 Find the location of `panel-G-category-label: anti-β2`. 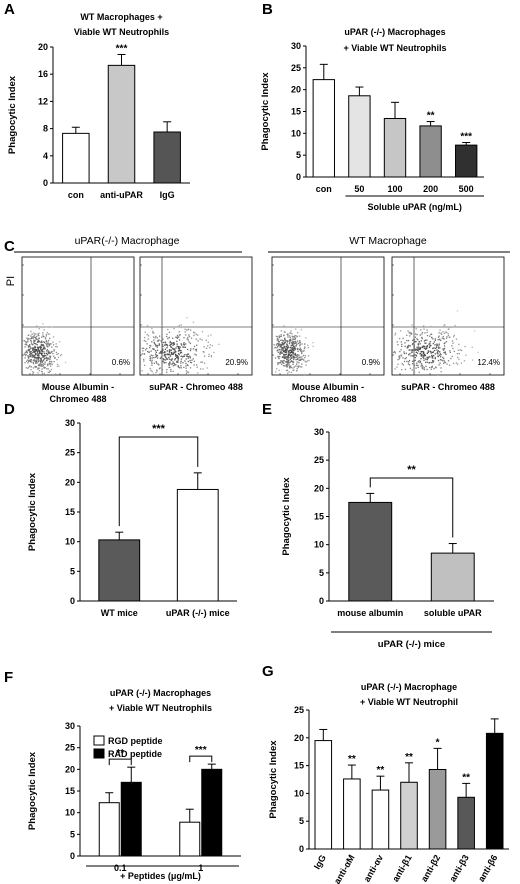

panel-G-category-label: anti-β2 is located at coordinates (430, 868).